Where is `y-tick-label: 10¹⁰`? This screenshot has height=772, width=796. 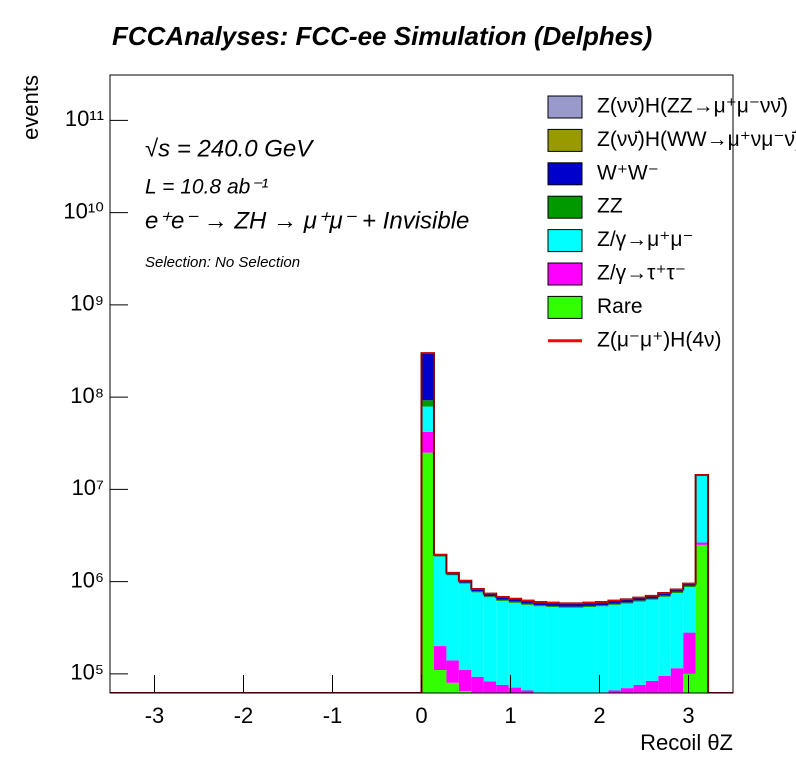
y-tick-label: 10¹⁰ is located at coordinates (83, 210).